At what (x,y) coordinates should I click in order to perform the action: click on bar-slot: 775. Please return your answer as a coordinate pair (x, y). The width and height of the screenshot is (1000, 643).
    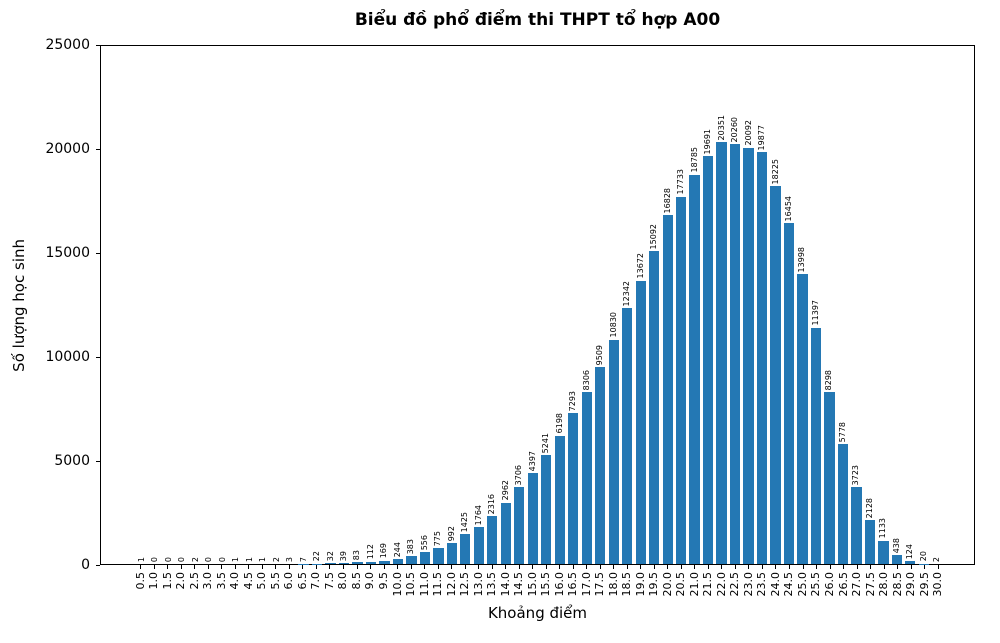
    Looking at the image, I should click on (438, 305).